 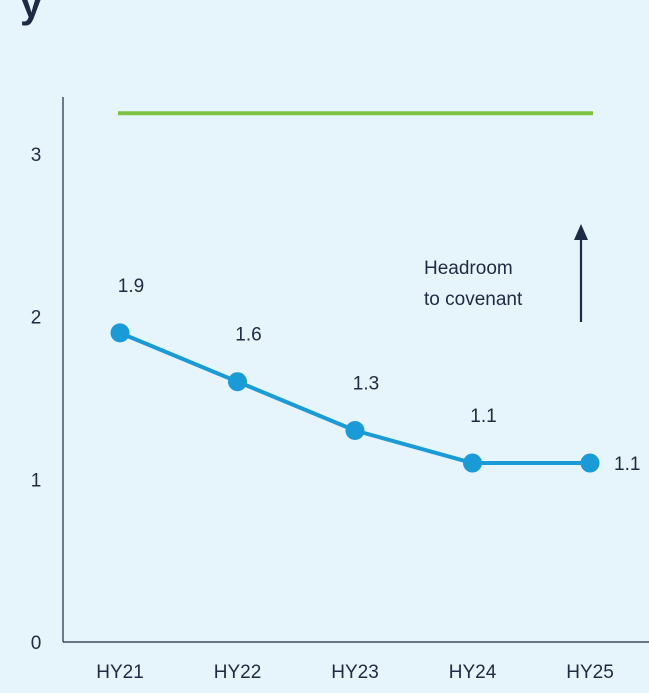 I want to click on y-tick-label: 3, so click(x=36, y=155).